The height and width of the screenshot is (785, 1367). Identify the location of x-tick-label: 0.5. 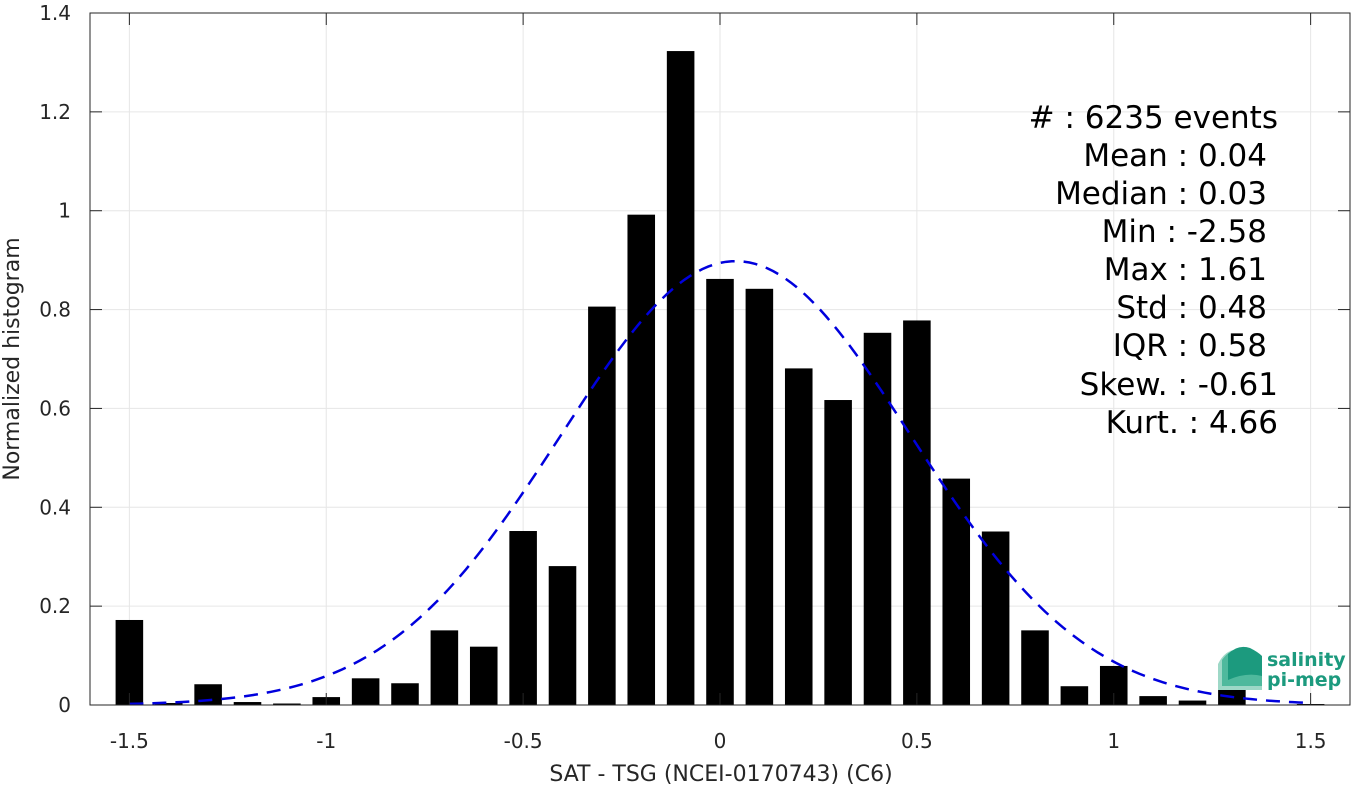
(917, 741).